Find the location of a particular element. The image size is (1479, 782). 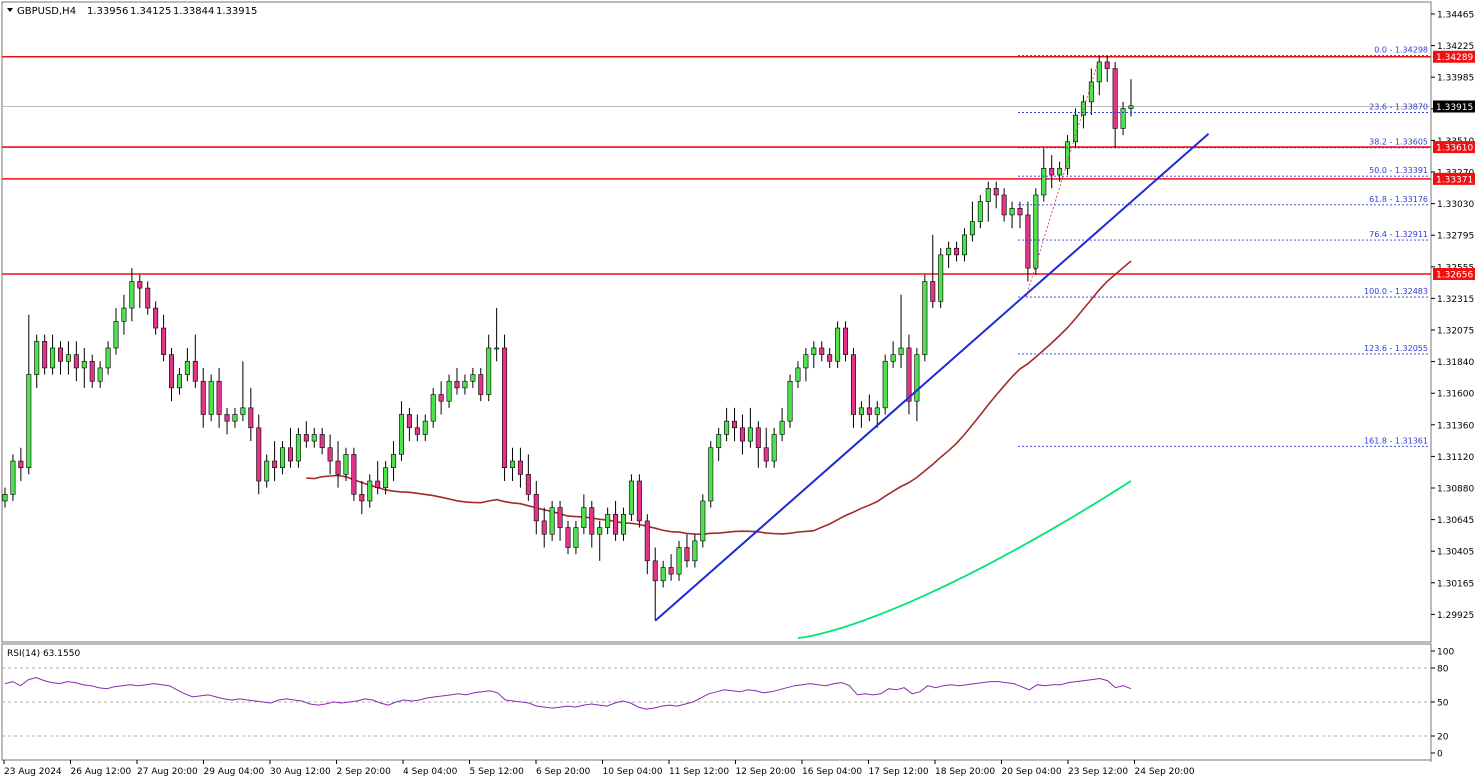

price-tick-label: 1.32075 is located at coordinates (1455, 332).